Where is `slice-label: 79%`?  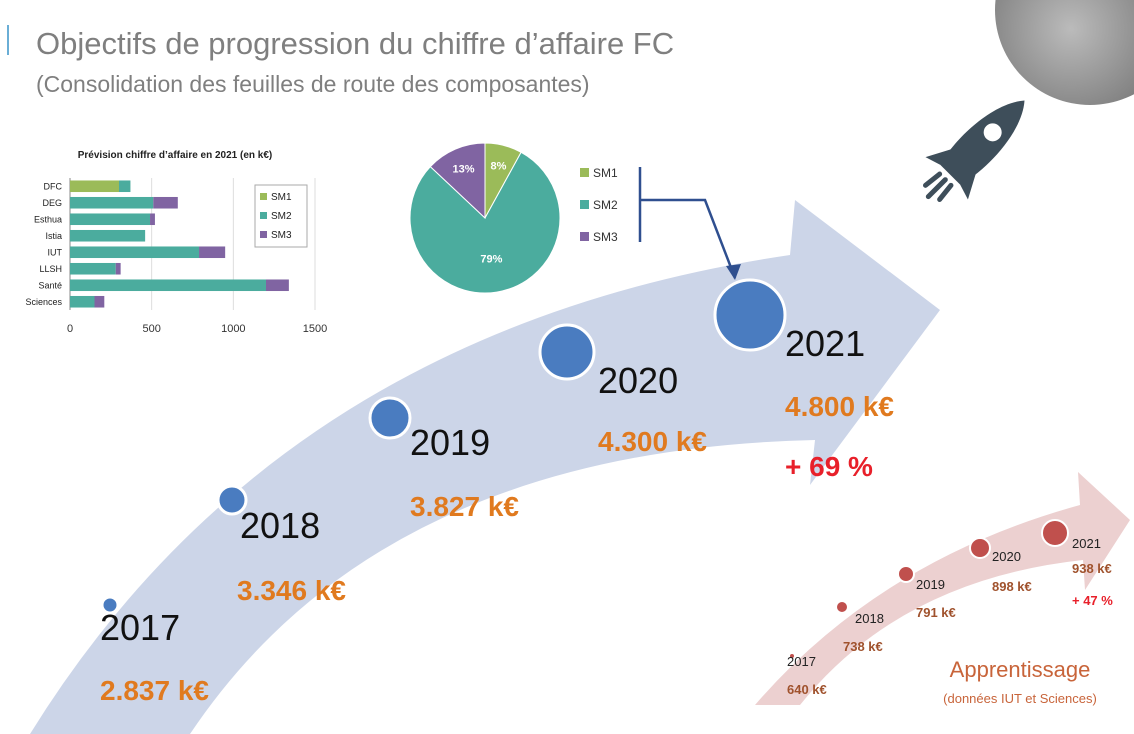 slice-label: 79% is located at coordinates (491, 260).